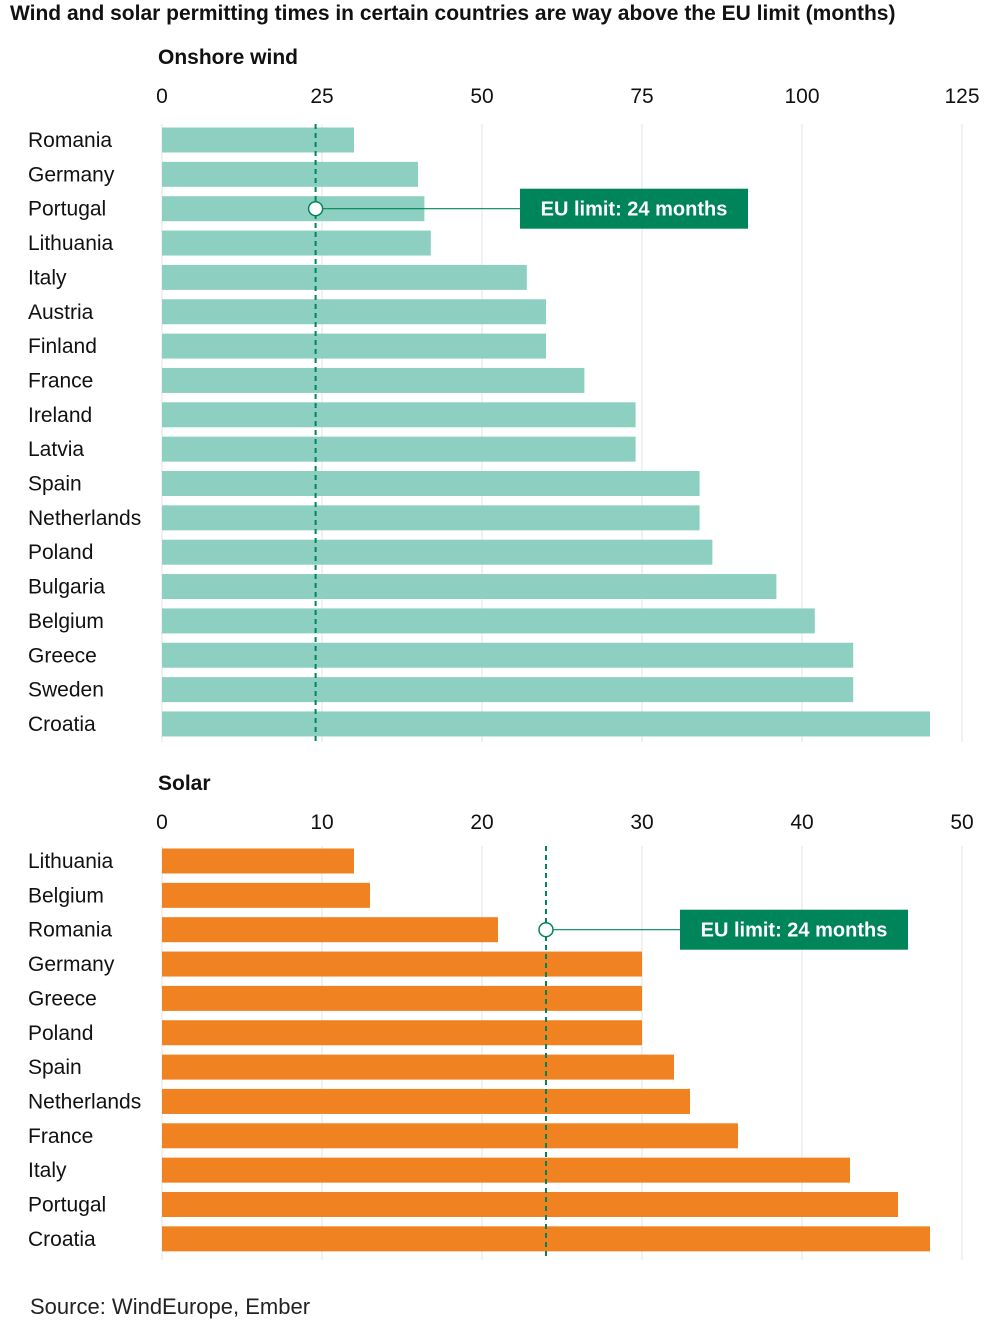 Image resolution: width=1000 pixels, height=1339 pixels. What do you see at coordinates (481, 96) in the screenshot?
I see `wind-tick-label: 50` at bounding box center [481, 96].